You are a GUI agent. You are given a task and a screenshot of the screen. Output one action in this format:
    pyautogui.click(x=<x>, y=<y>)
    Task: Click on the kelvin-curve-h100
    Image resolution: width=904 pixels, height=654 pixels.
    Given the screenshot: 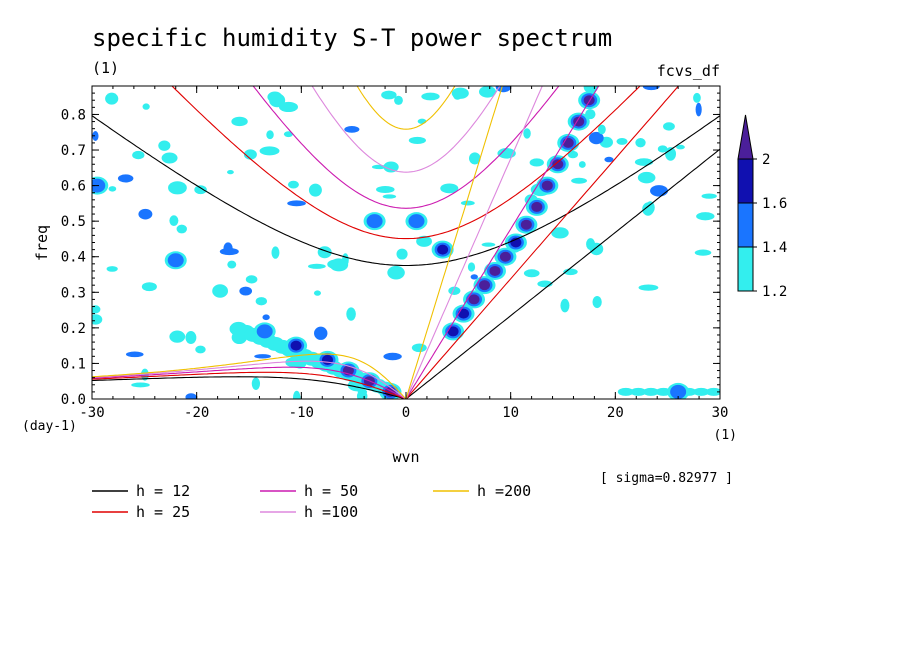 What is the action you would take?
    pyautogui.click(x=474, y=242)
    